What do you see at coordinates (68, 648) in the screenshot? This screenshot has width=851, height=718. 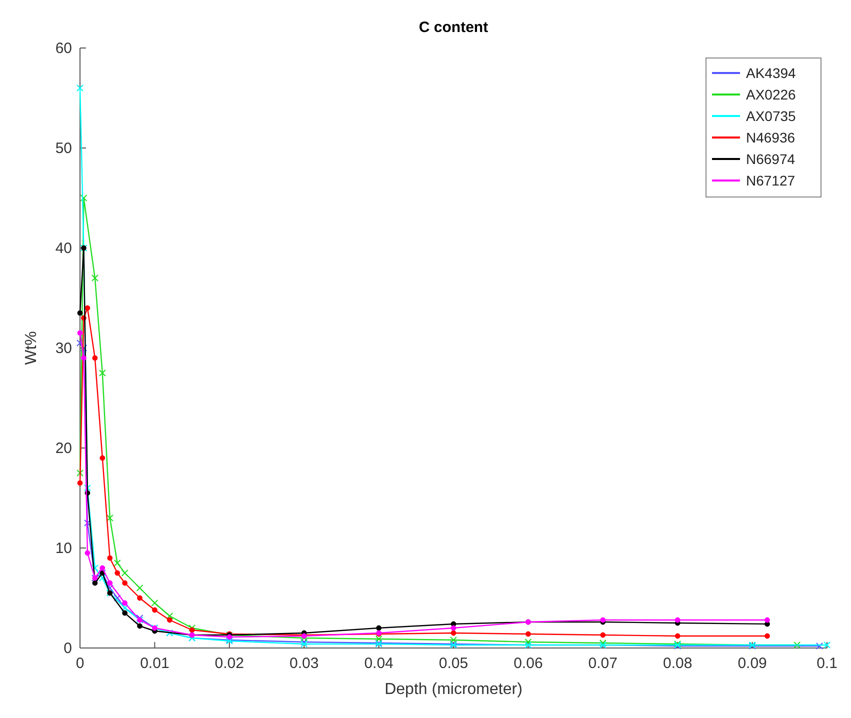 I see `y-tick-label: 0` at bounding box center [68, 648].